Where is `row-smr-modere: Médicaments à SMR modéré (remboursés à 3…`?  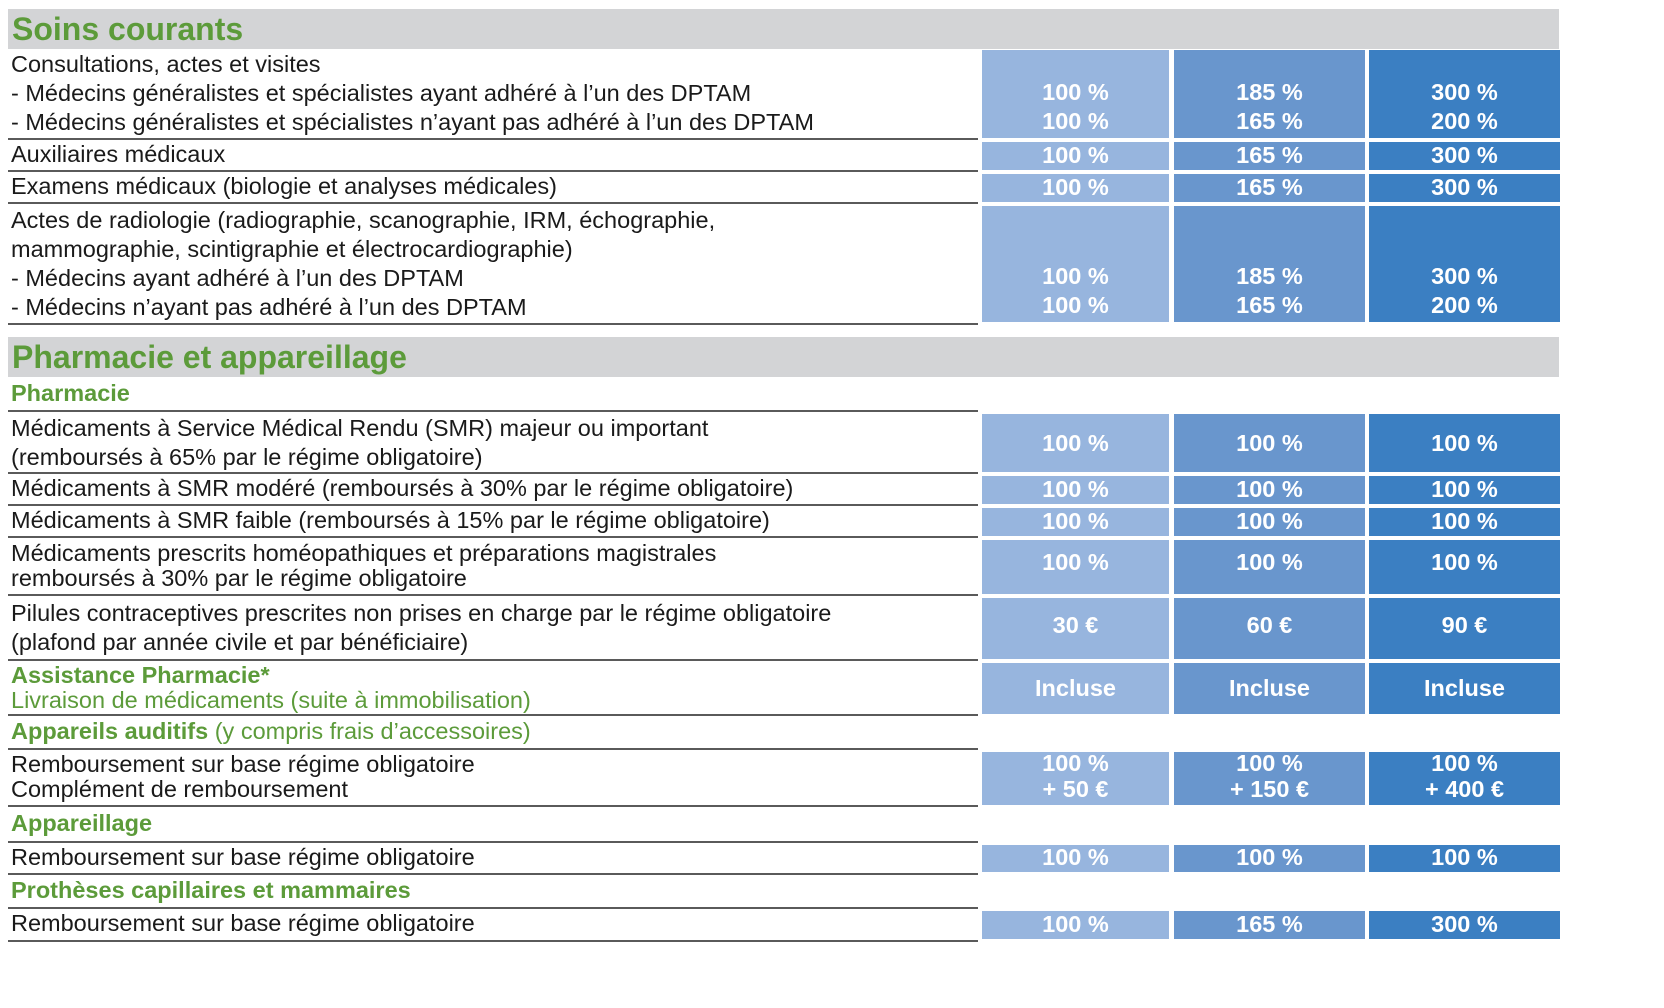 row-smr-modere: Médicaments à SMR modéré (remboursés à 3… is located at coordinates (493, 490).